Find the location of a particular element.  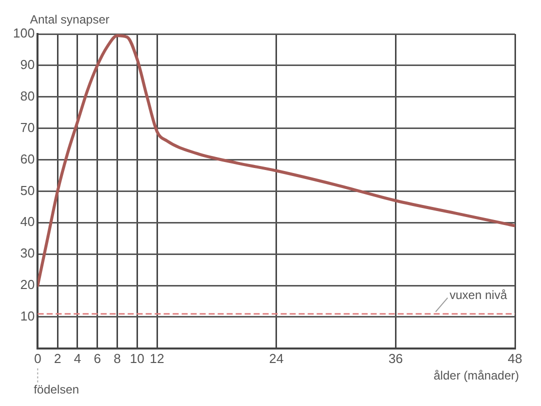

x-tick-label: 24 is located at coordinates (276, 358).